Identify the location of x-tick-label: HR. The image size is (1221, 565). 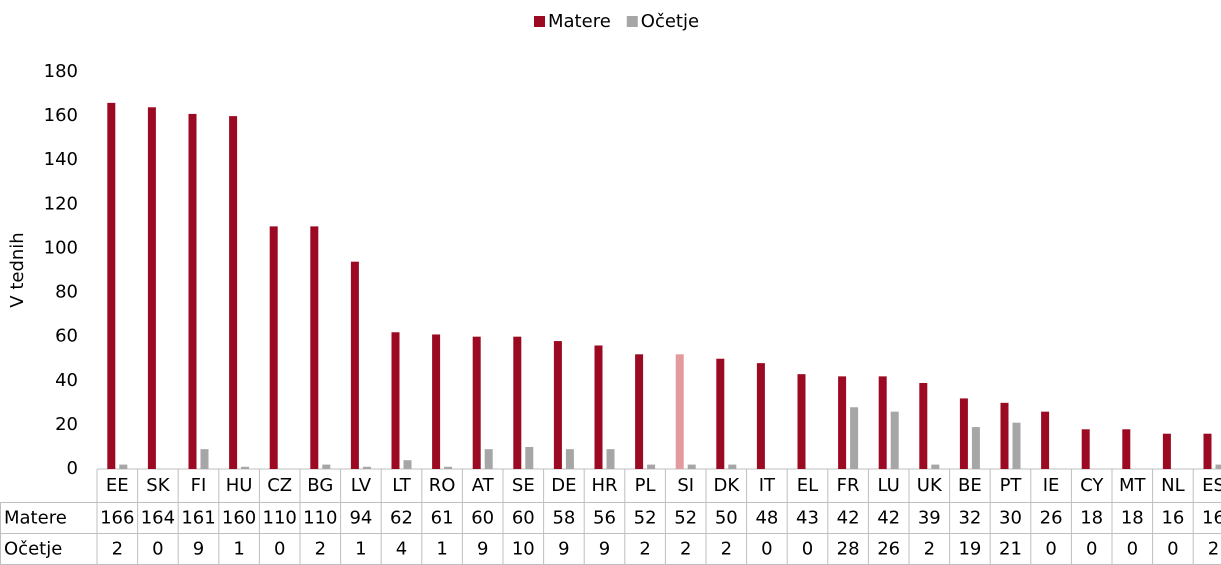
(604, 485).